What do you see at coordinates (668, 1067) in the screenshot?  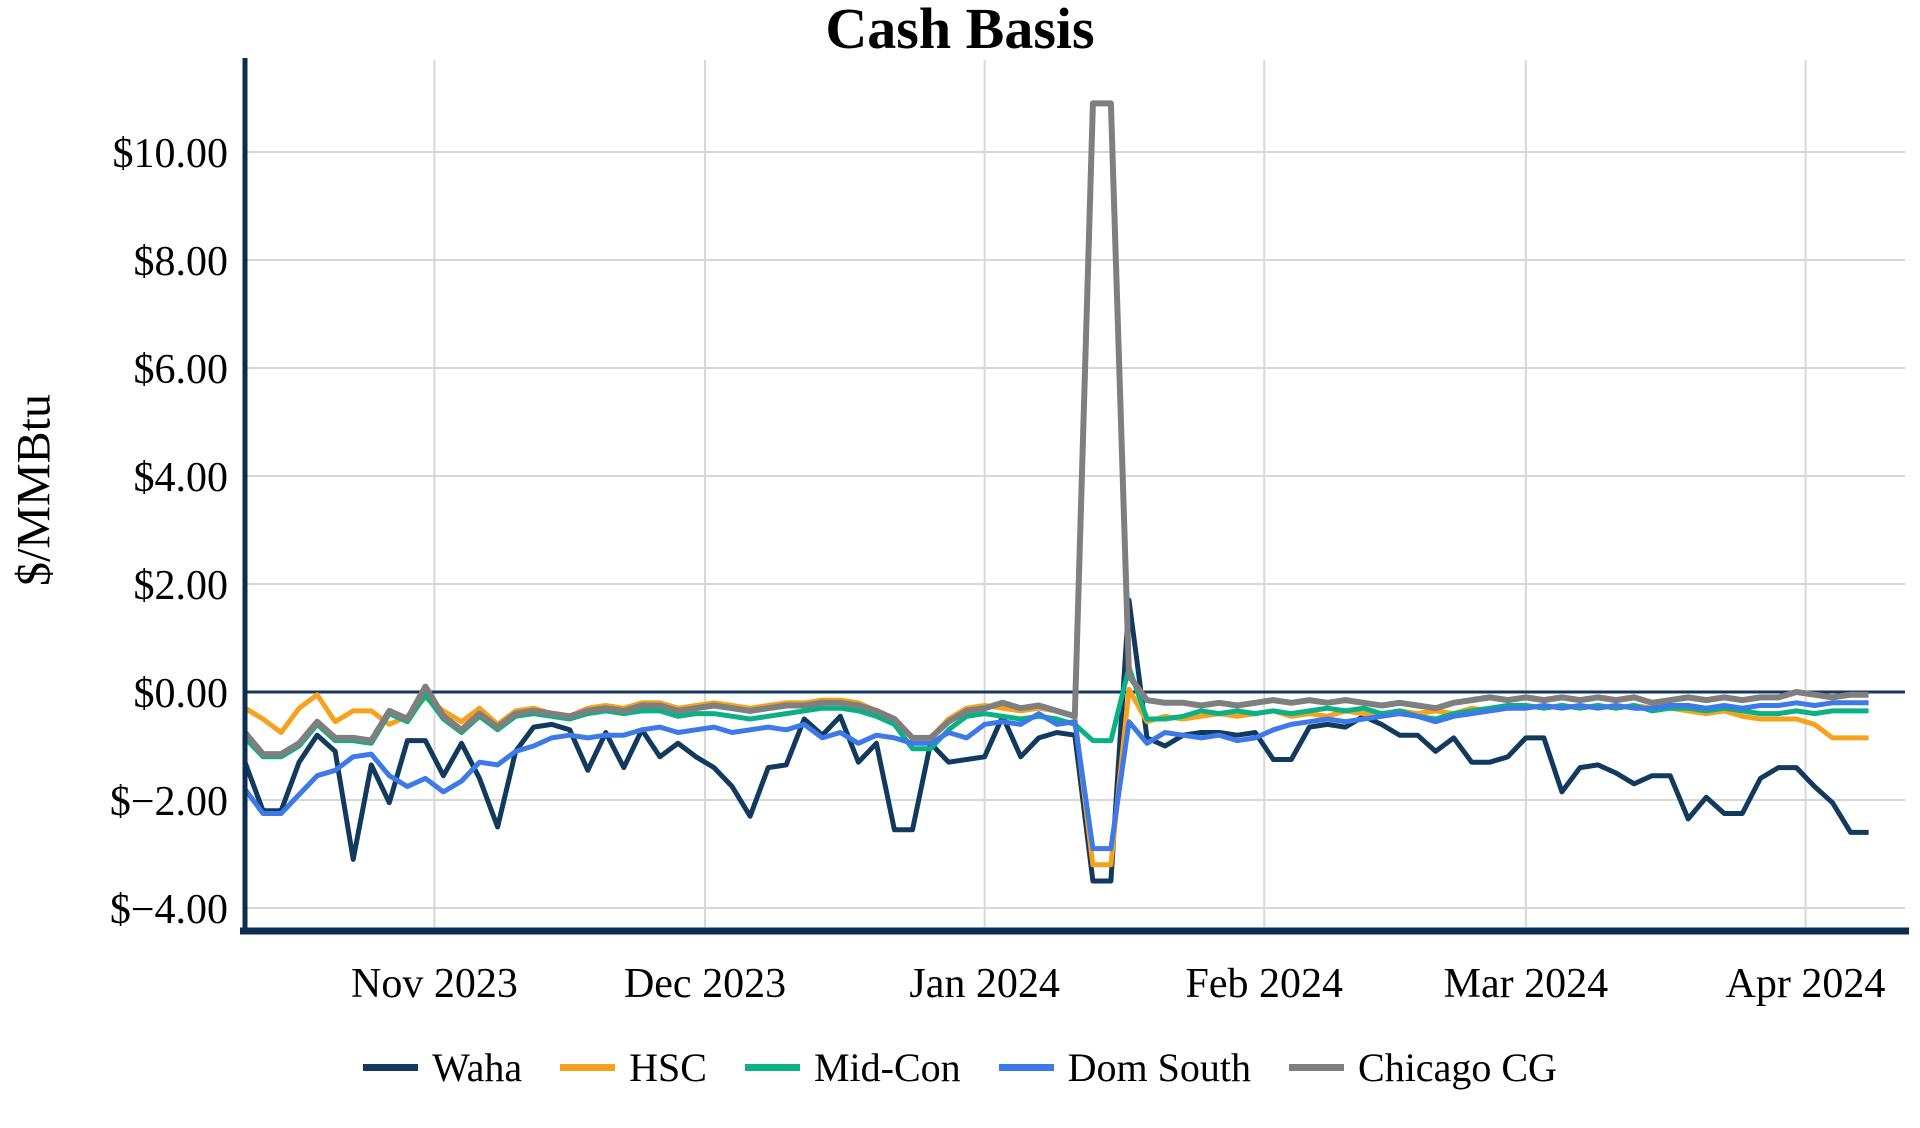 I see `legend-label-hsc: HSC` at bounding box center [668, 1067].